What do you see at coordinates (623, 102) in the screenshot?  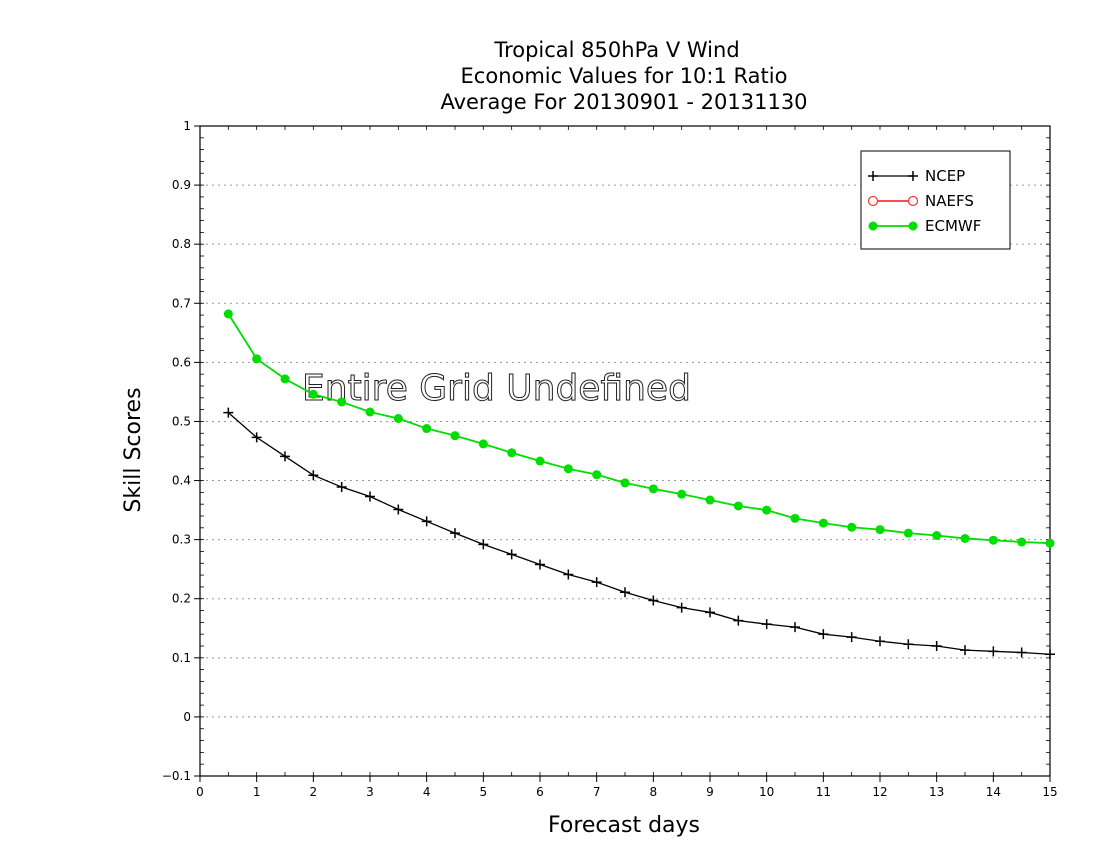 I see `chart-title-line-3: Average For 20130901 - 20131130` at bounding box center [623, 102].